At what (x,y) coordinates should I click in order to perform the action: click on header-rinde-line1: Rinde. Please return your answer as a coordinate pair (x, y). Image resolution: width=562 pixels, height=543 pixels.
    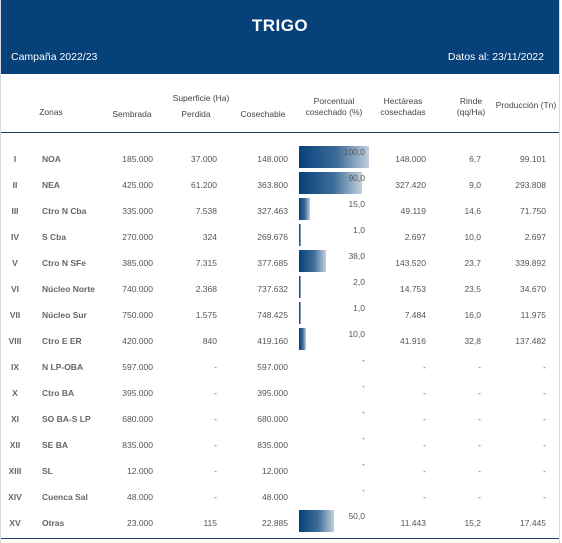
    Looking at the image, I should click on (471, 101).